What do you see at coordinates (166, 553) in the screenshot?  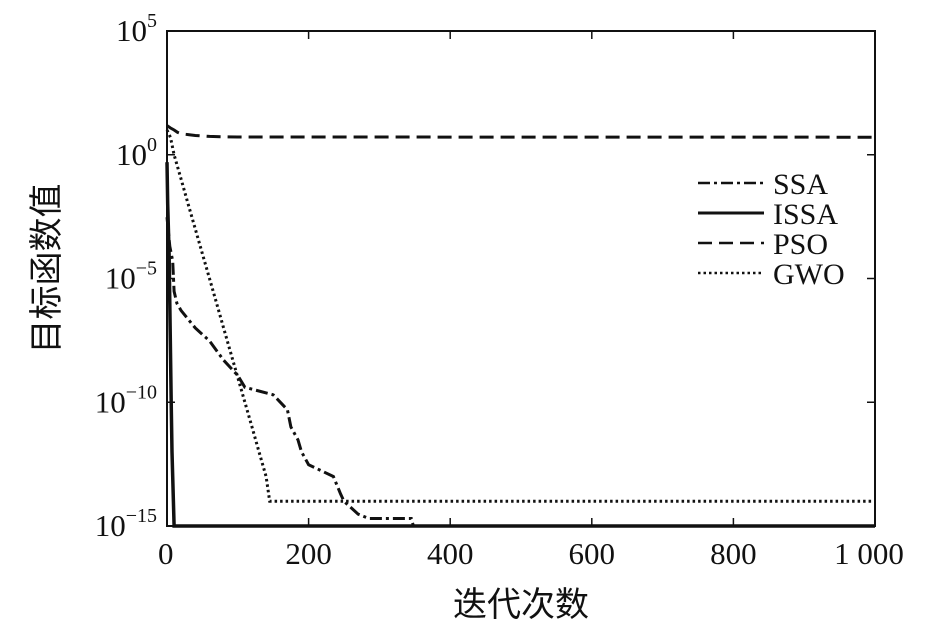 I see `x-tick-label: 0` at bounding box center [166, 553].